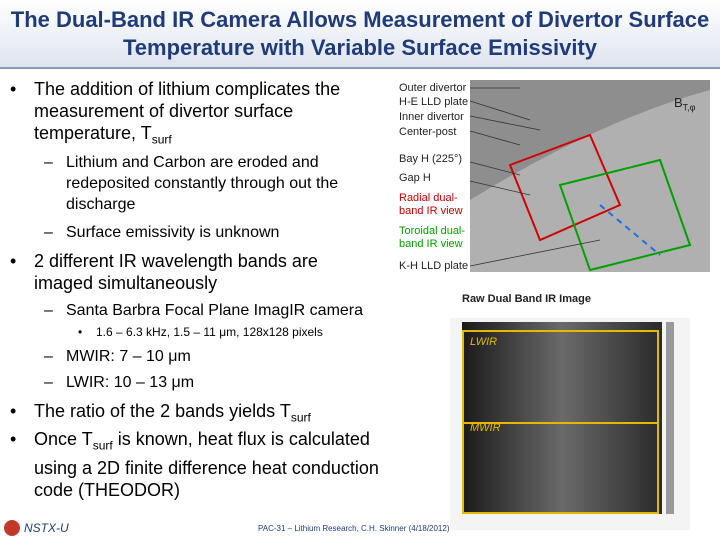 This screenshot has width=720, height=540. Describe the element at coordinates (562, 418) in the screenshot. I see `ir-image` at that location.